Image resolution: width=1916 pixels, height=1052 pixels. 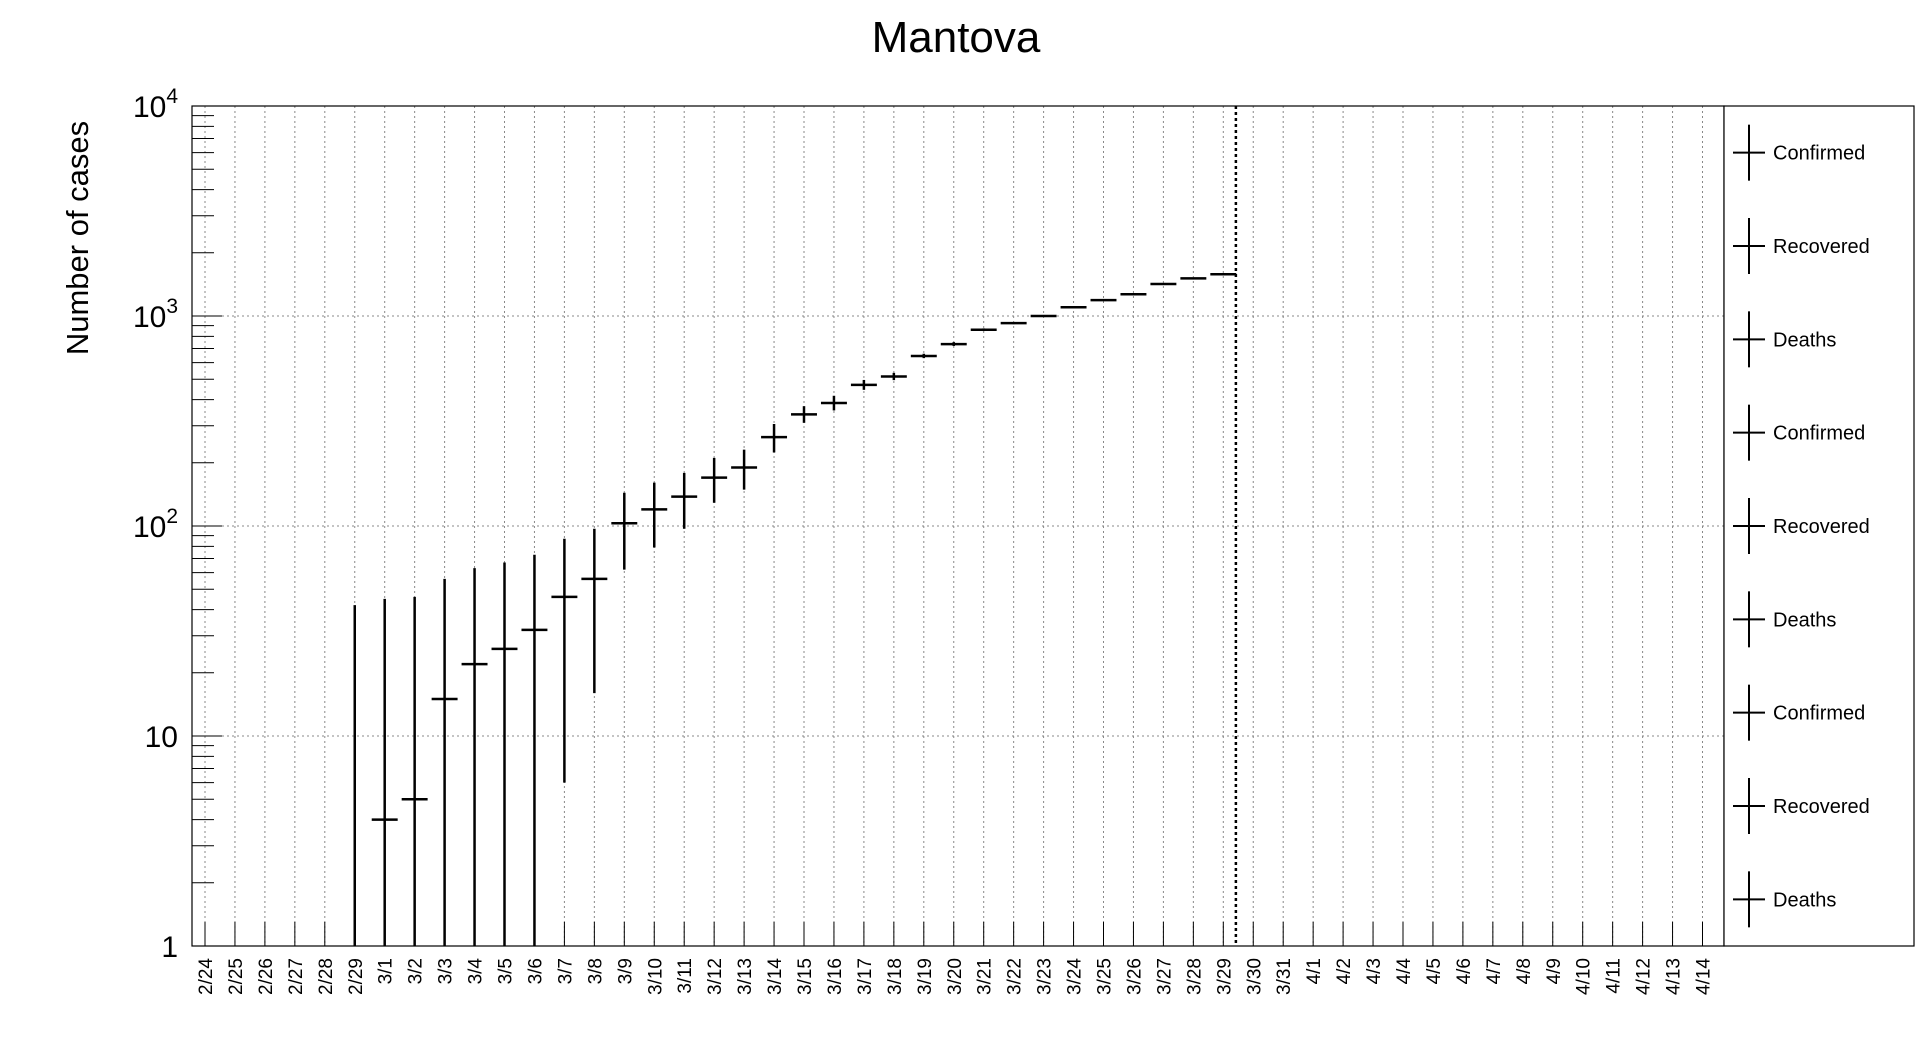 What do you see at coordinates (535, 971) in the screenshot?
I see `x-tick-label: 3/6` at bounding box center [535, 971].